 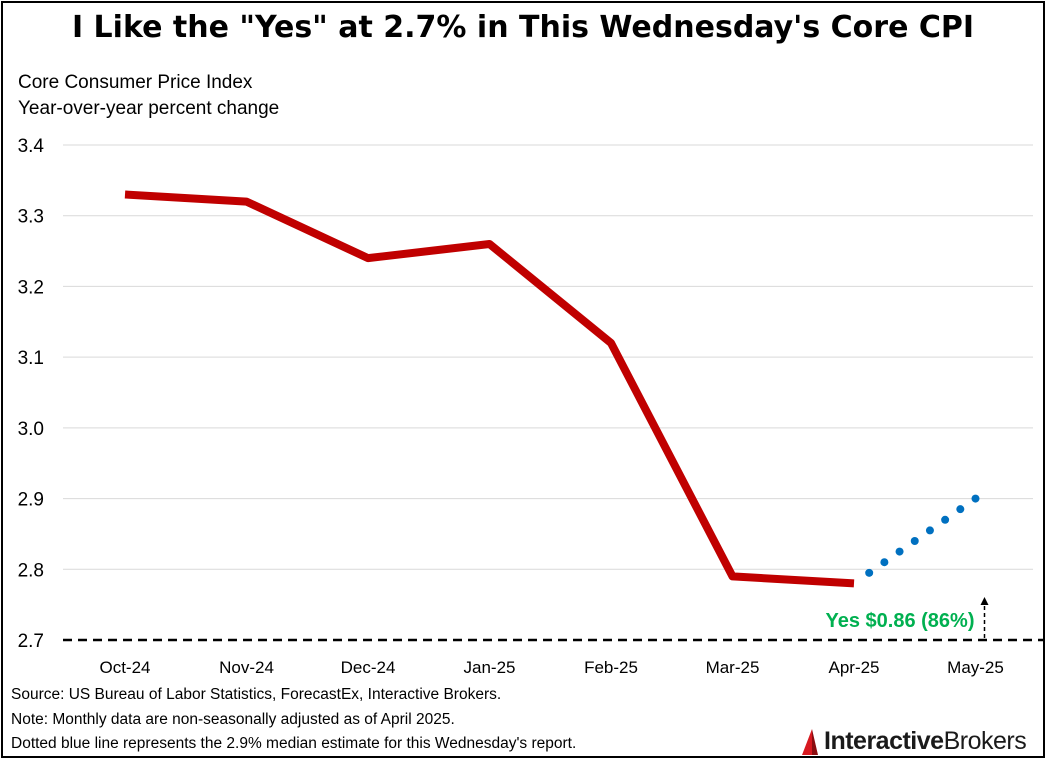 I want to click on x-tick-label: May-25, so click(x=975, y=667).